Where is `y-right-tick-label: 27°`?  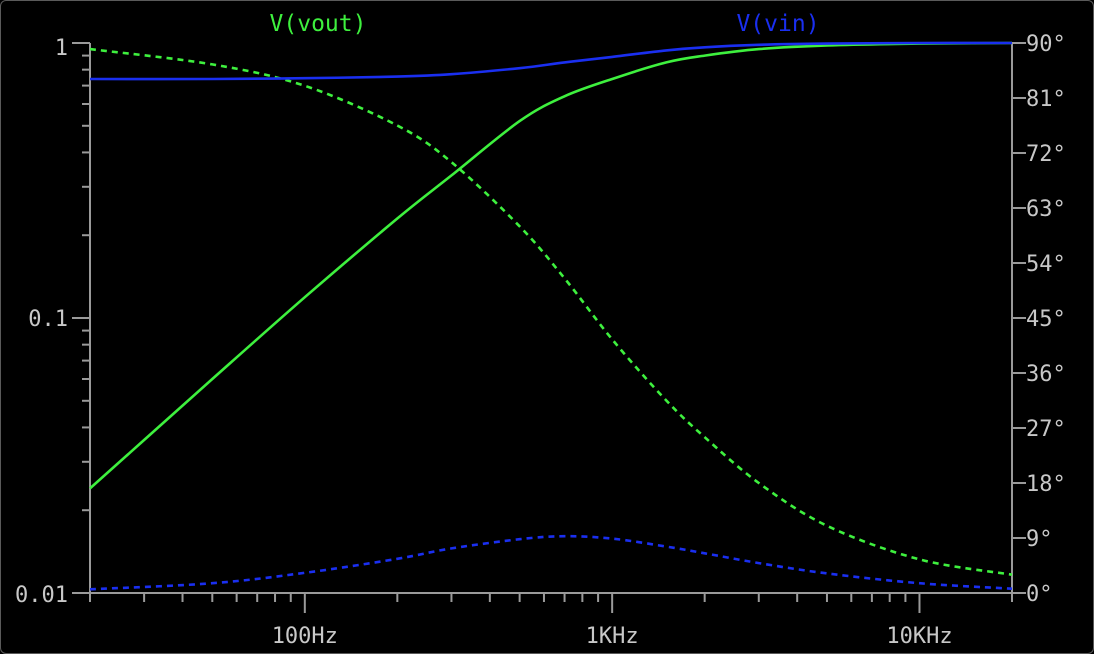 y-right-tick-label: 27° is located at coordinates (1046, 429).